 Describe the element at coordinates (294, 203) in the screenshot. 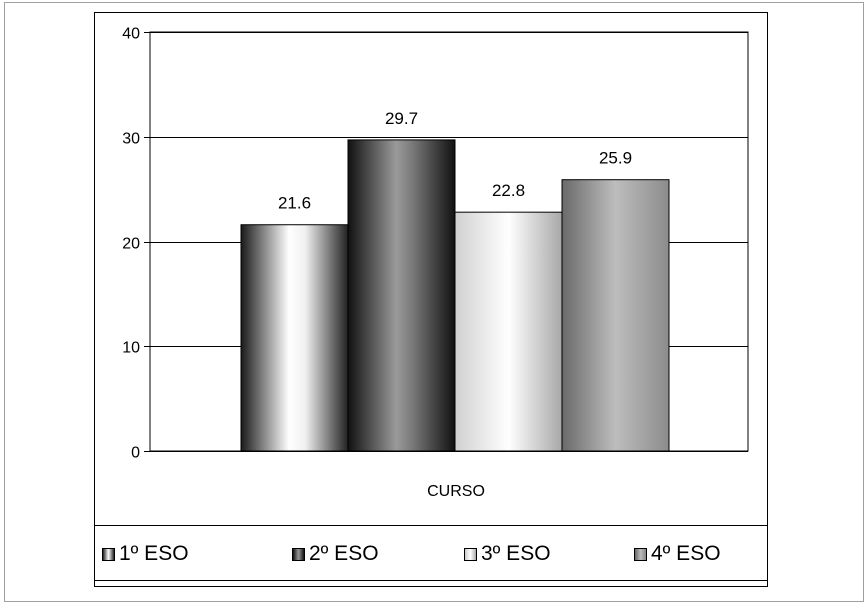

I see `data-label-1: 21.6` at that location.